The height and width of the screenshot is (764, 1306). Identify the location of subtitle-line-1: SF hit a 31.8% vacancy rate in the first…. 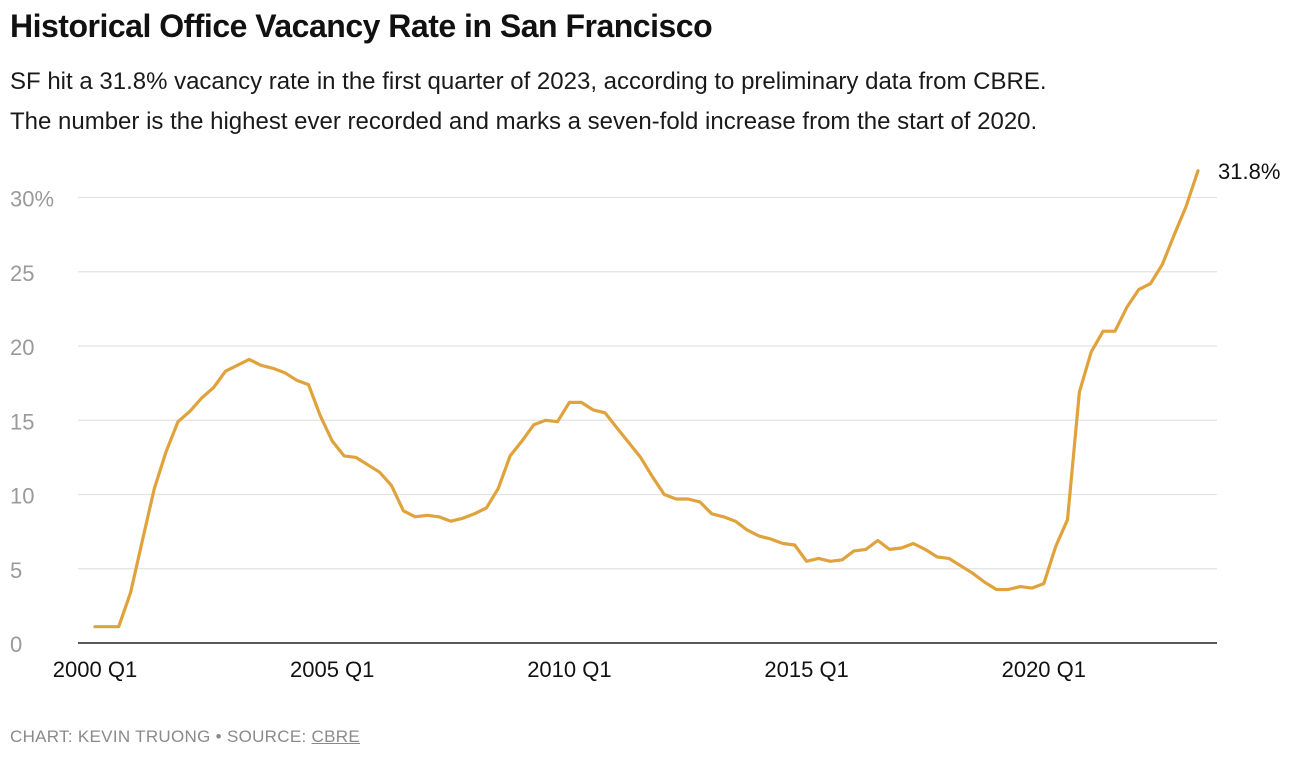
(528, 81).